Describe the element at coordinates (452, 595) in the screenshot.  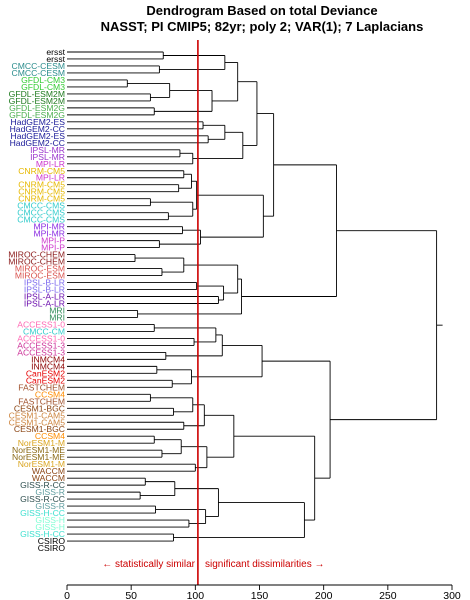
I see `x-tick-label: 300` at that location.